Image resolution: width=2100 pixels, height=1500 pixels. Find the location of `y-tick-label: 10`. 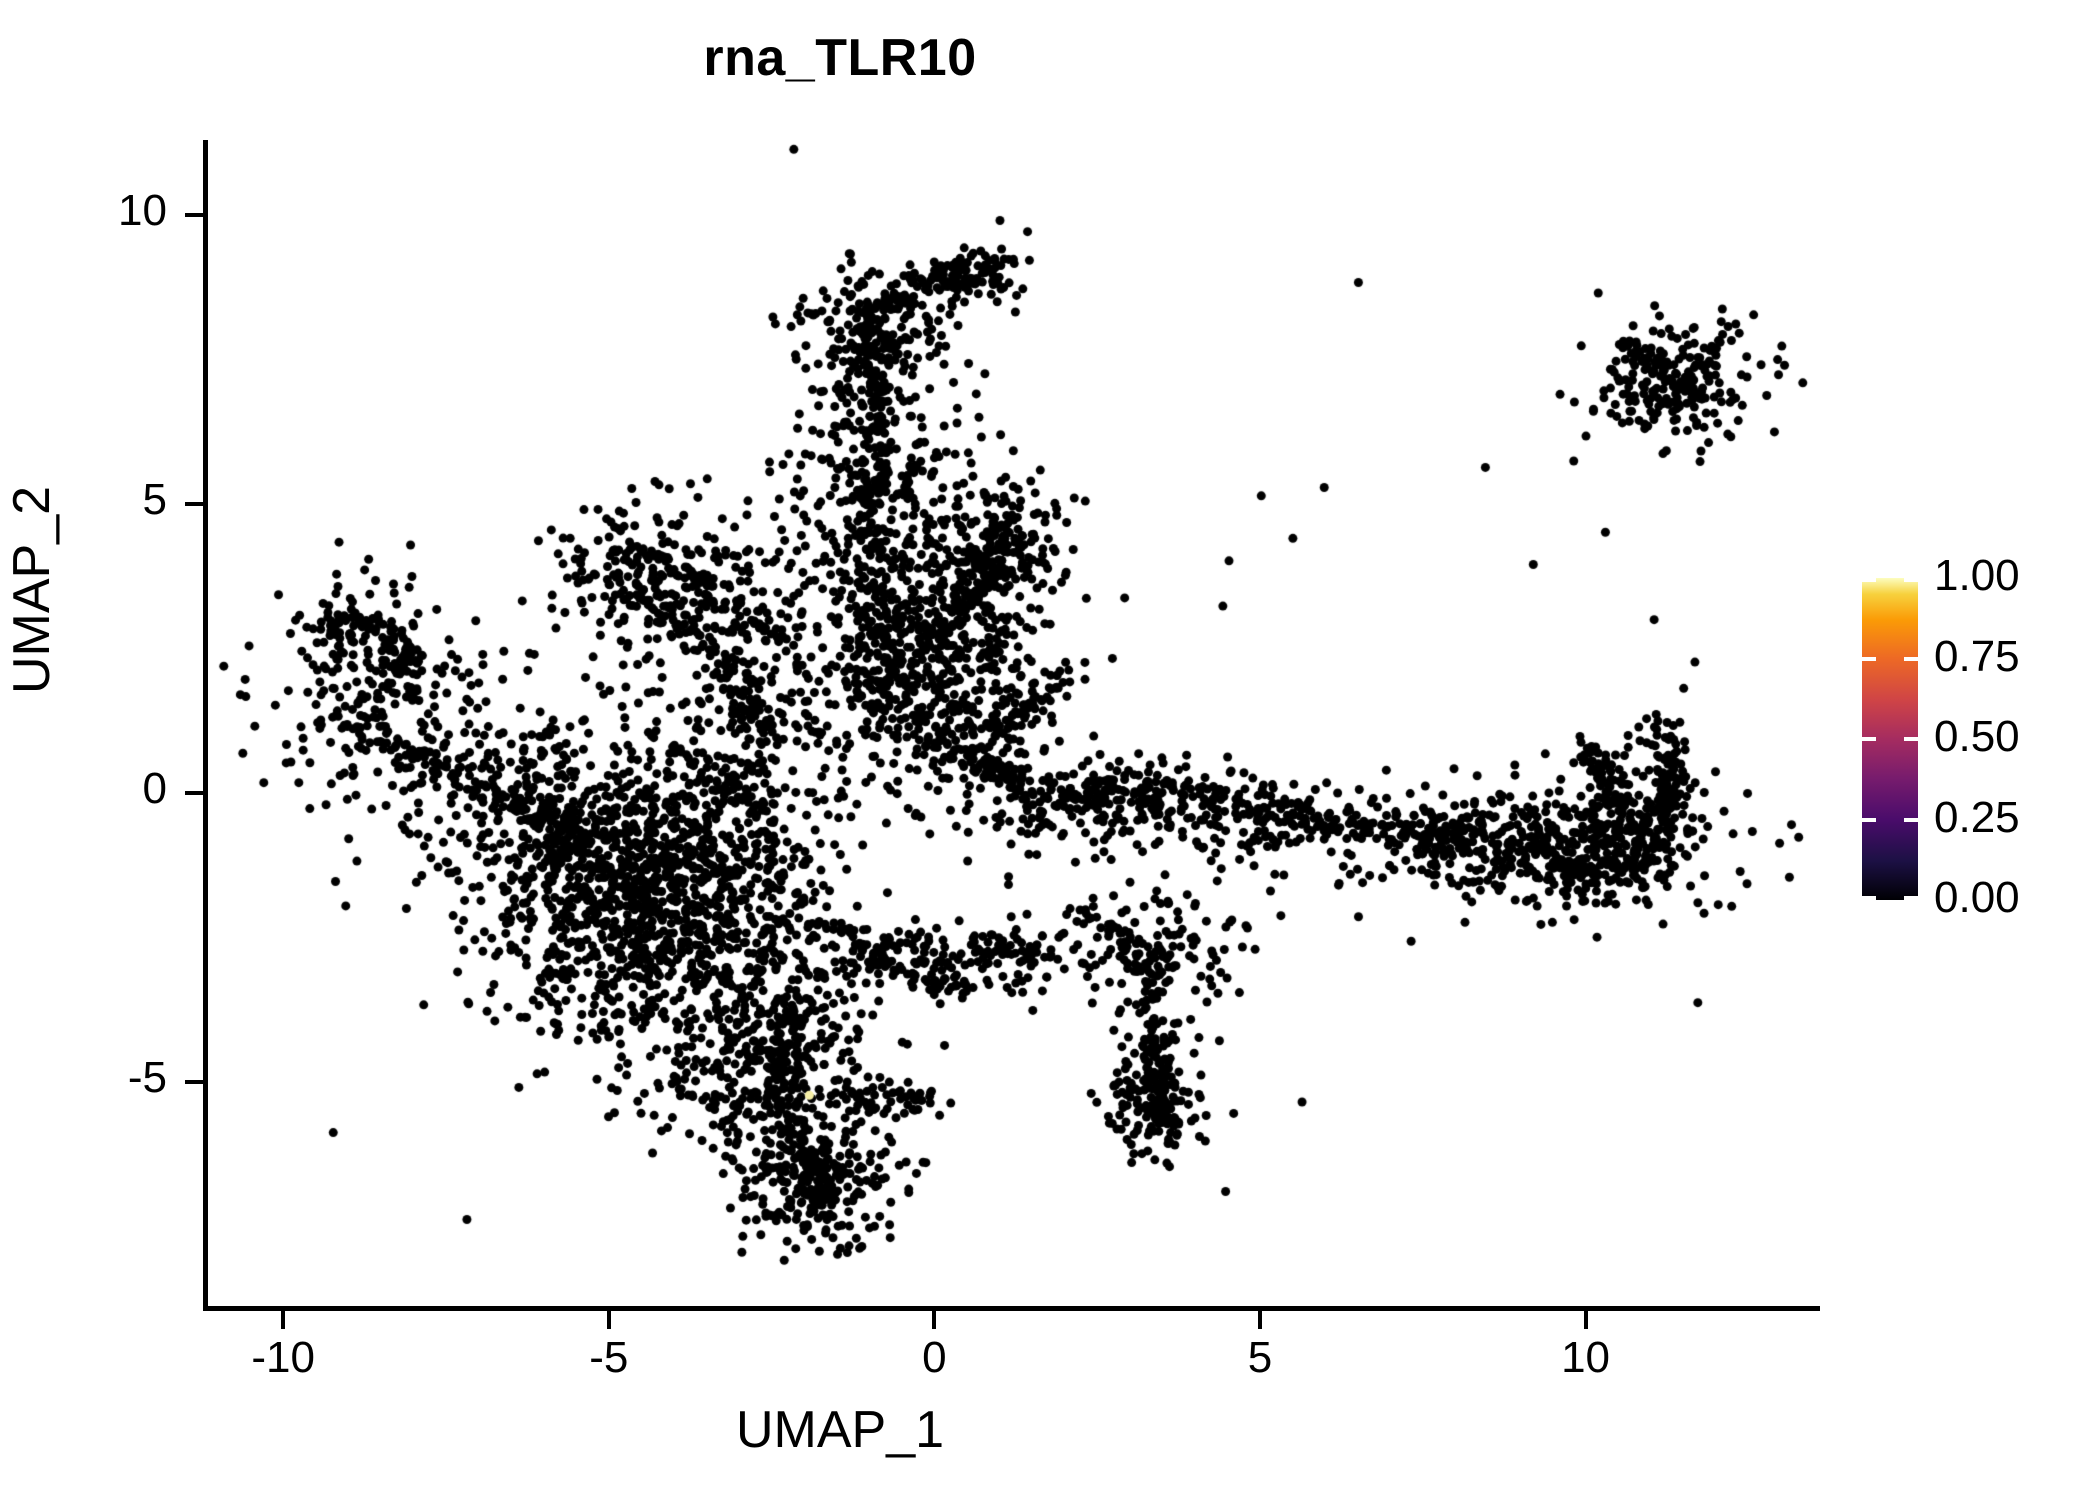

y-tick-label: 10 is located at coordinates (142, 211).